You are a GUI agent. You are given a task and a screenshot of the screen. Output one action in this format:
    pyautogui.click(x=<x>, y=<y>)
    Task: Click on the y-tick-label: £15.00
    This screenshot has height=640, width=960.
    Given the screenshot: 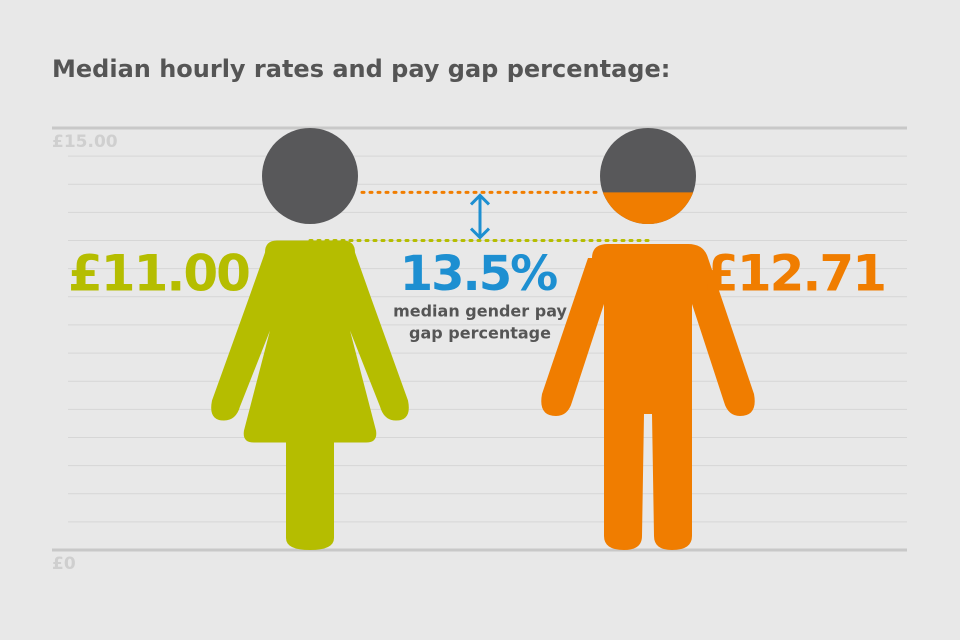 What is the action you would take?
    pyautogui.click(x=85, y=142)
    